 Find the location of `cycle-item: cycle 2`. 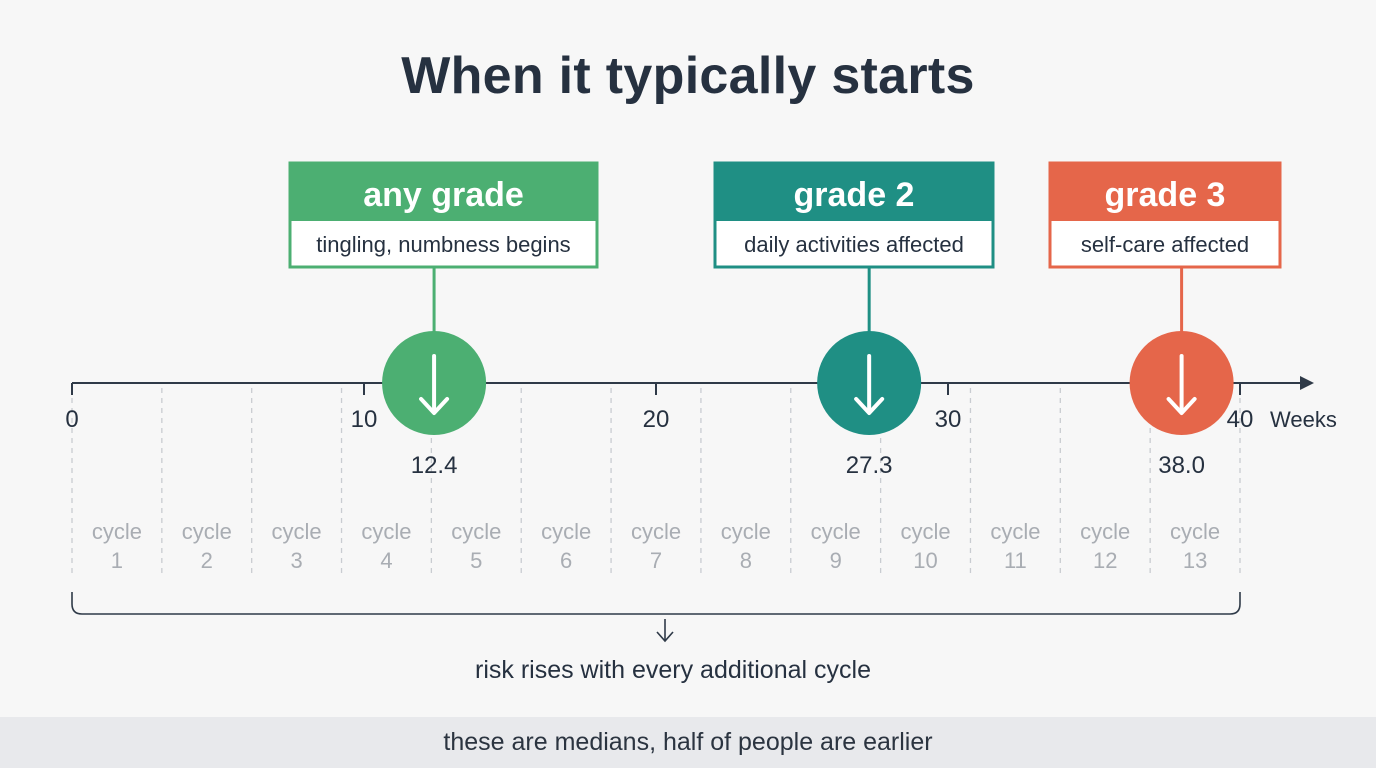

cycle-item: cycle 2 is located at coordinates (207, 546).